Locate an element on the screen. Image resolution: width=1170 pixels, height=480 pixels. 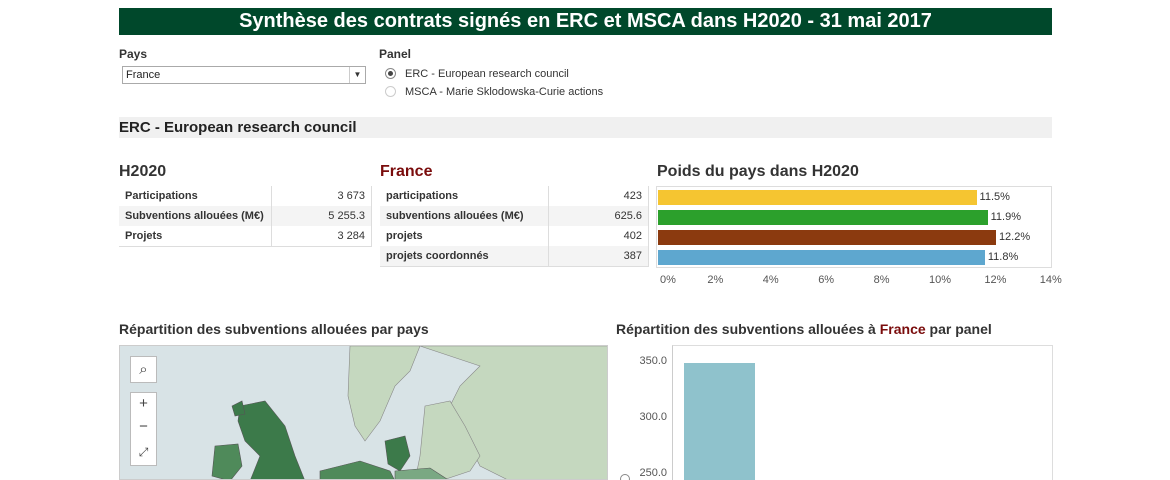
table-row: projets coordonnés 387 is located at coordinates (514, 256).